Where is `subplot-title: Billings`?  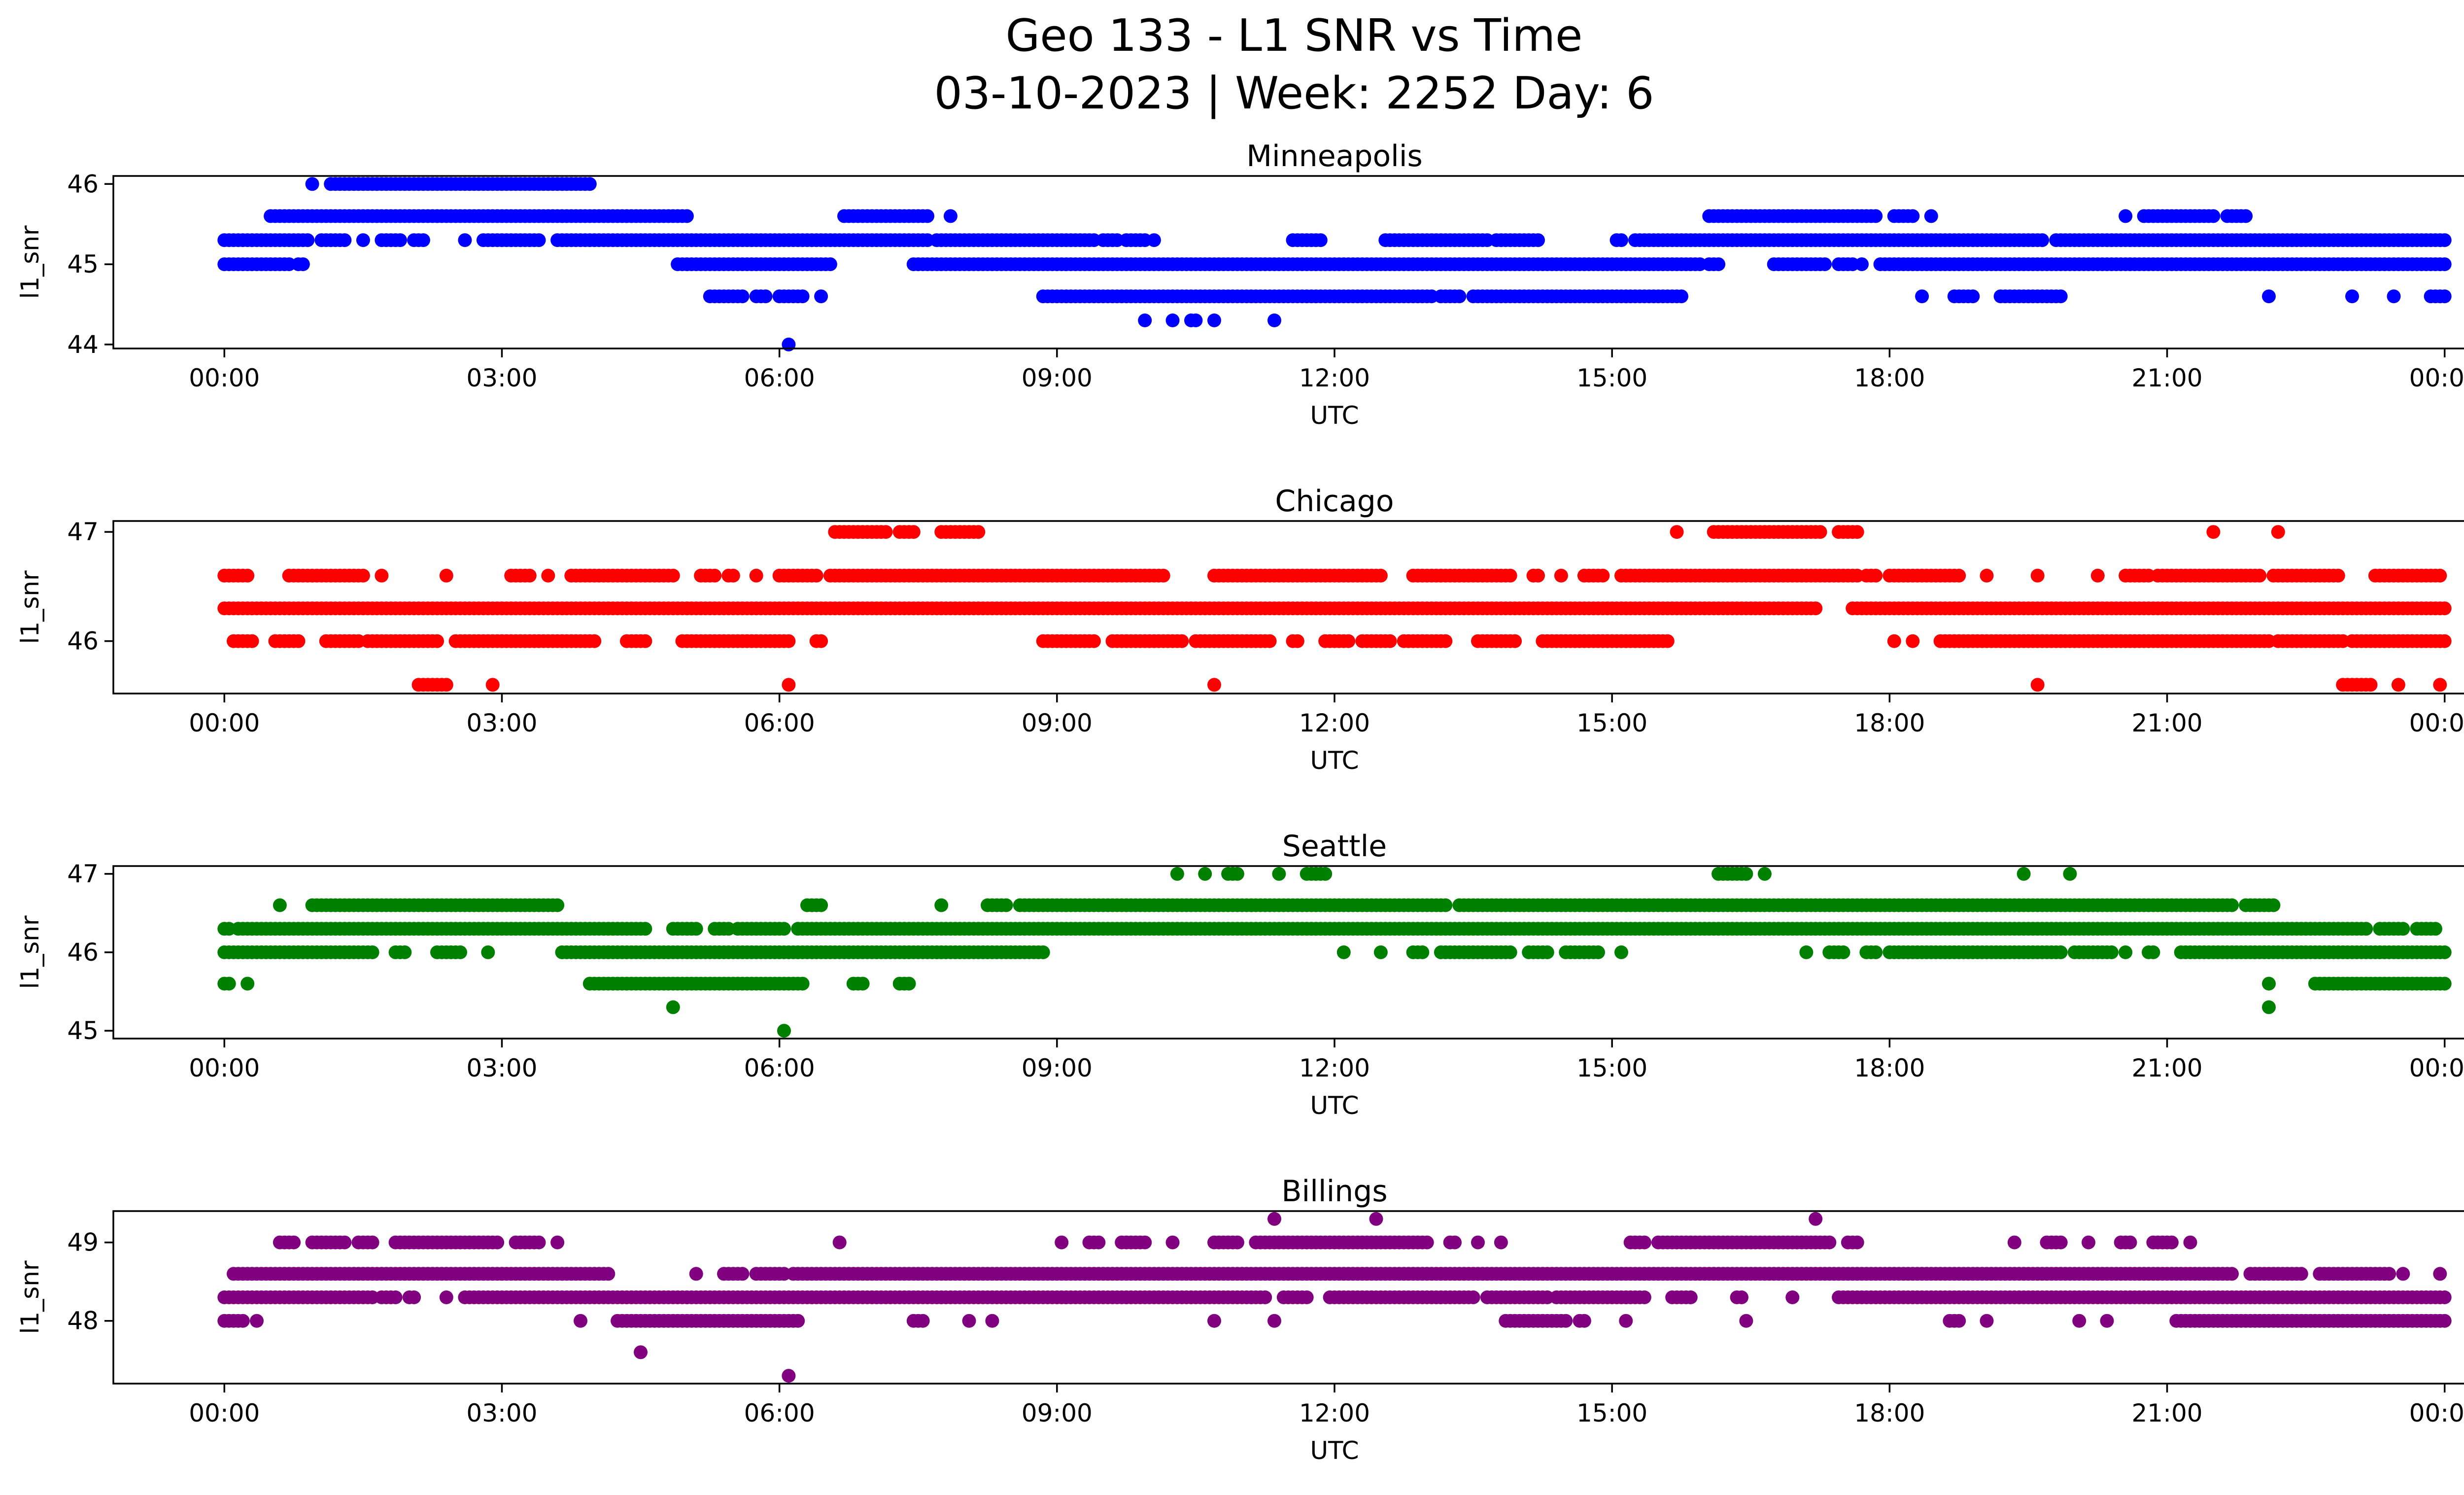
subplot-title: Billings is located at coordinates (1334, 1191).